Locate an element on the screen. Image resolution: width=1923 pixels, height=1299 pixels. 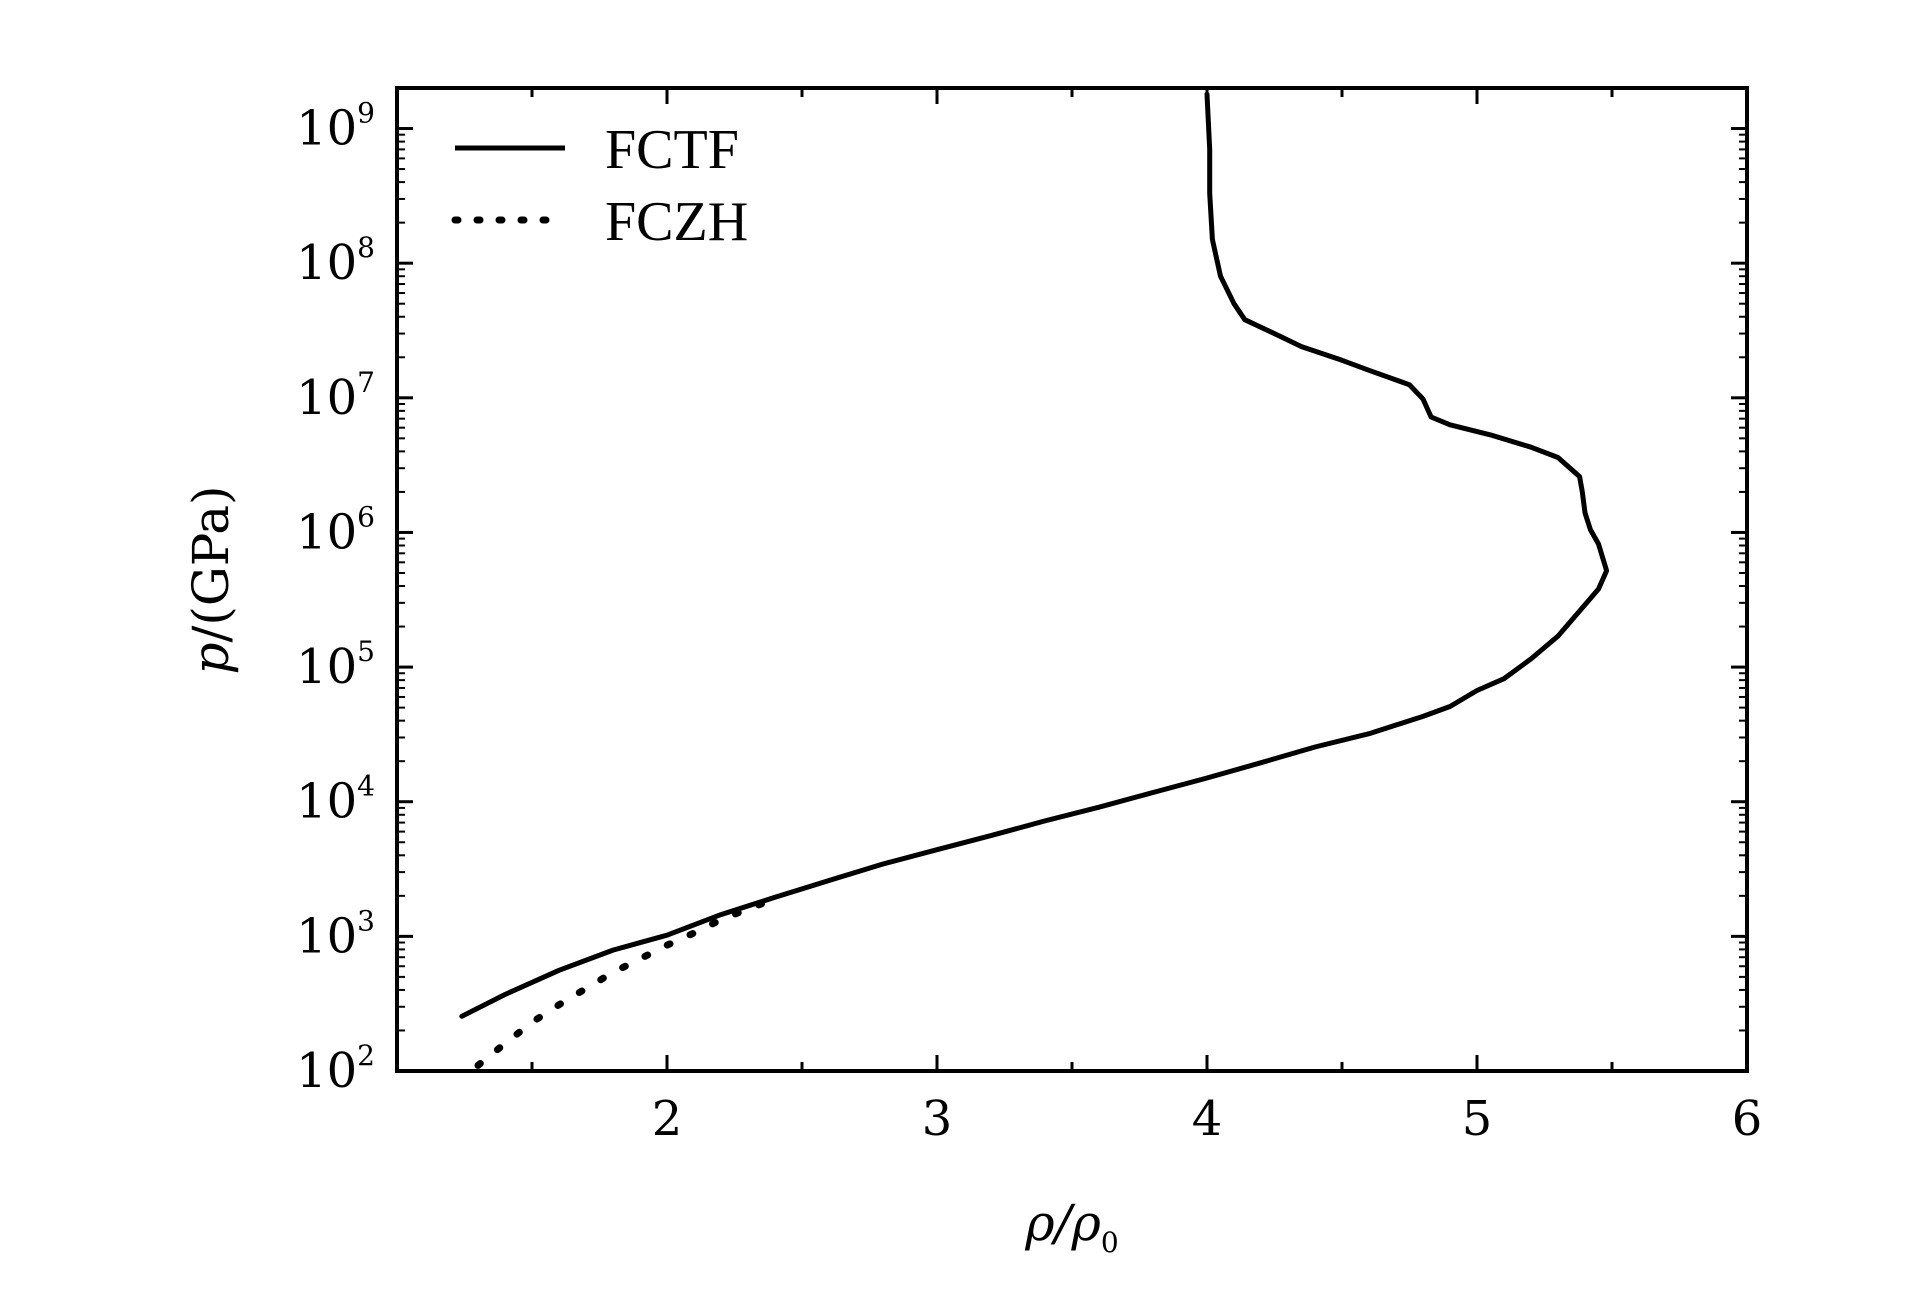
legend-label-fczh: FCZH is located at coordinates (676, 222).